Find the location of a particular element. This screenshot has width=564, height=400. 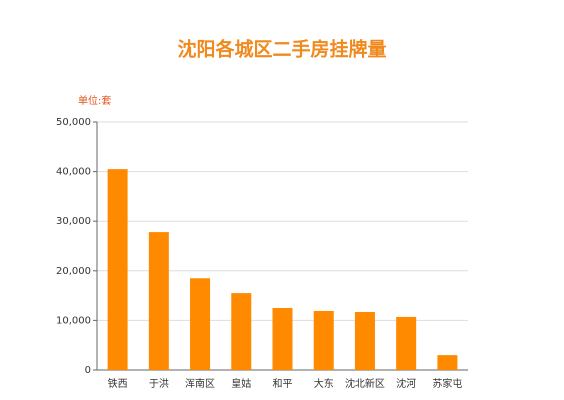

x-tick-label: 皇姑 is located at coordinates (241, 383).